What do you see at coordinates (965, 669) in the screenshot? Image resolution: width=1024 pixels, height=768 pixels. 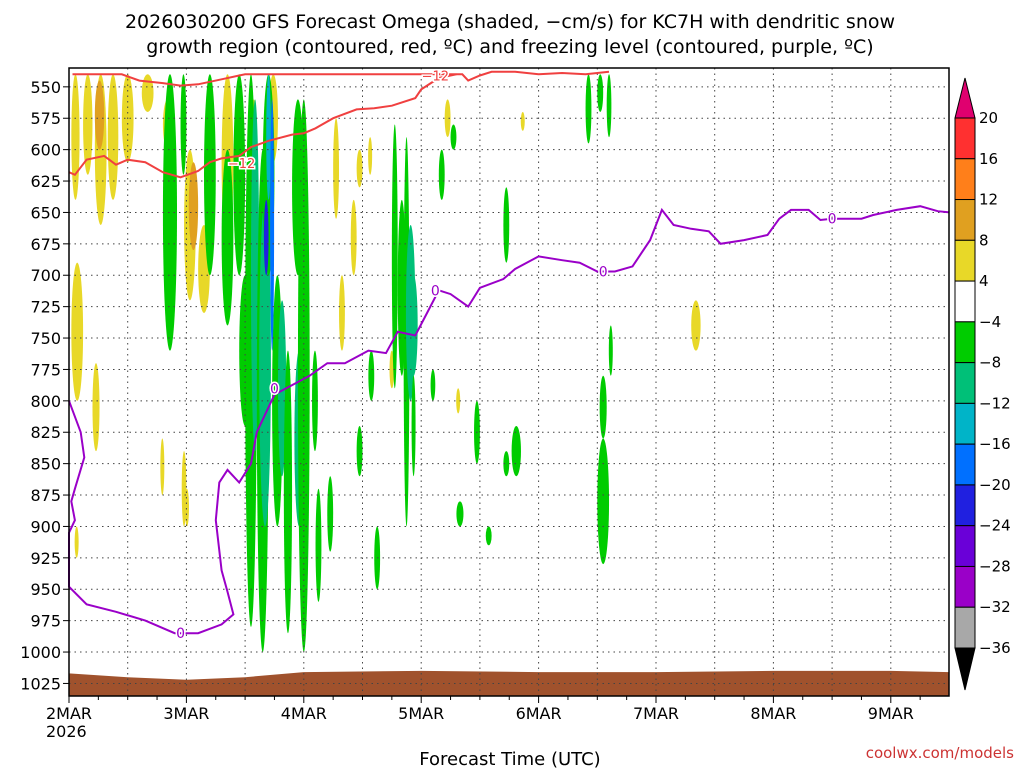 I see `colorbar-bottom-arrow` at bounding box center [965, 669].